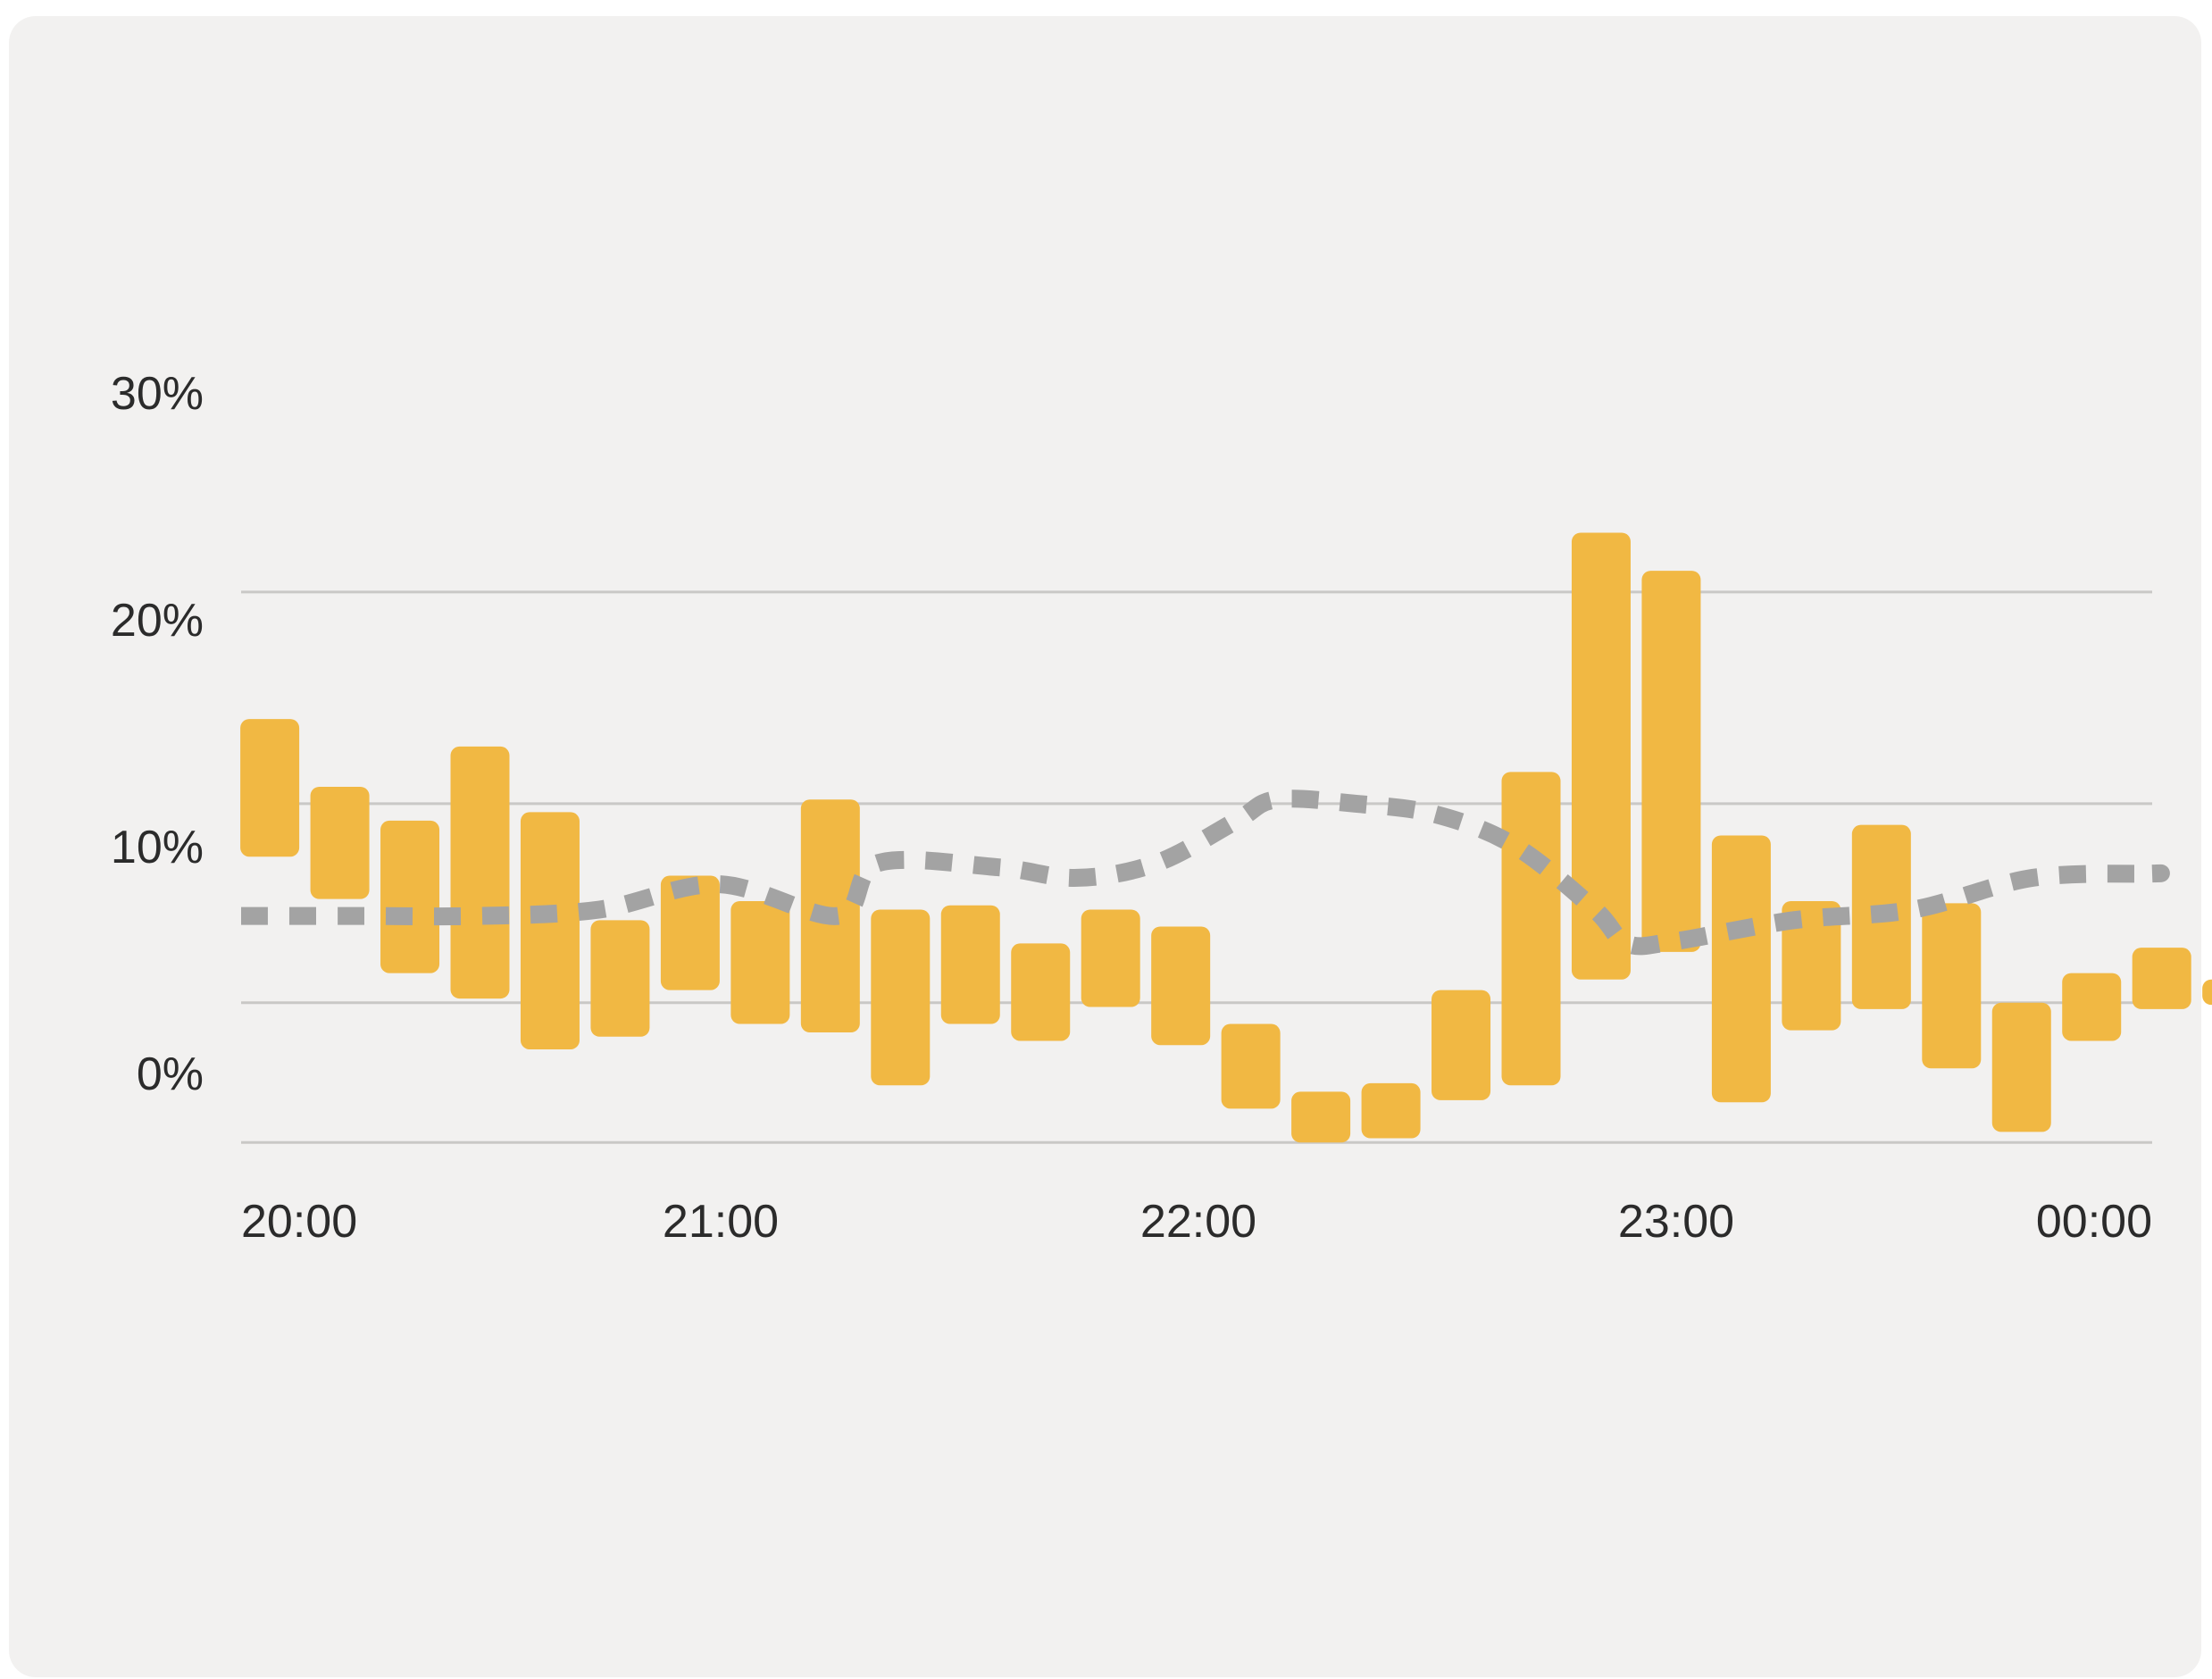 This screenshot has width=2212, height=1679. What do you see at coordinates (721, 1222) in the screenshot?
I see `x-tick-label-1: 21:00` at bounding box center [721, 1222].